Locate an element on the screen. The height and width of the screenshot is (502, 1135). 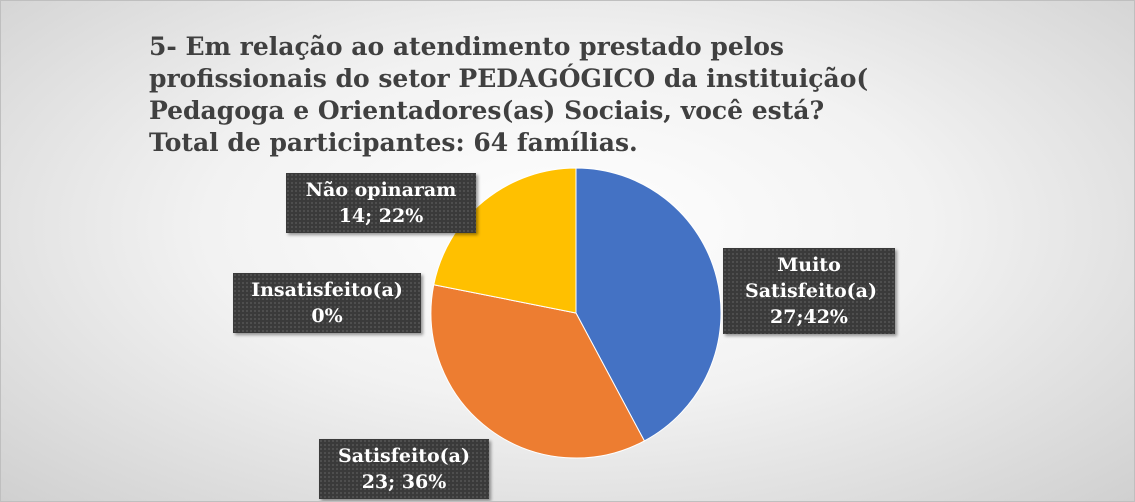
label-value: 0% is located at coordinates (327, 316).